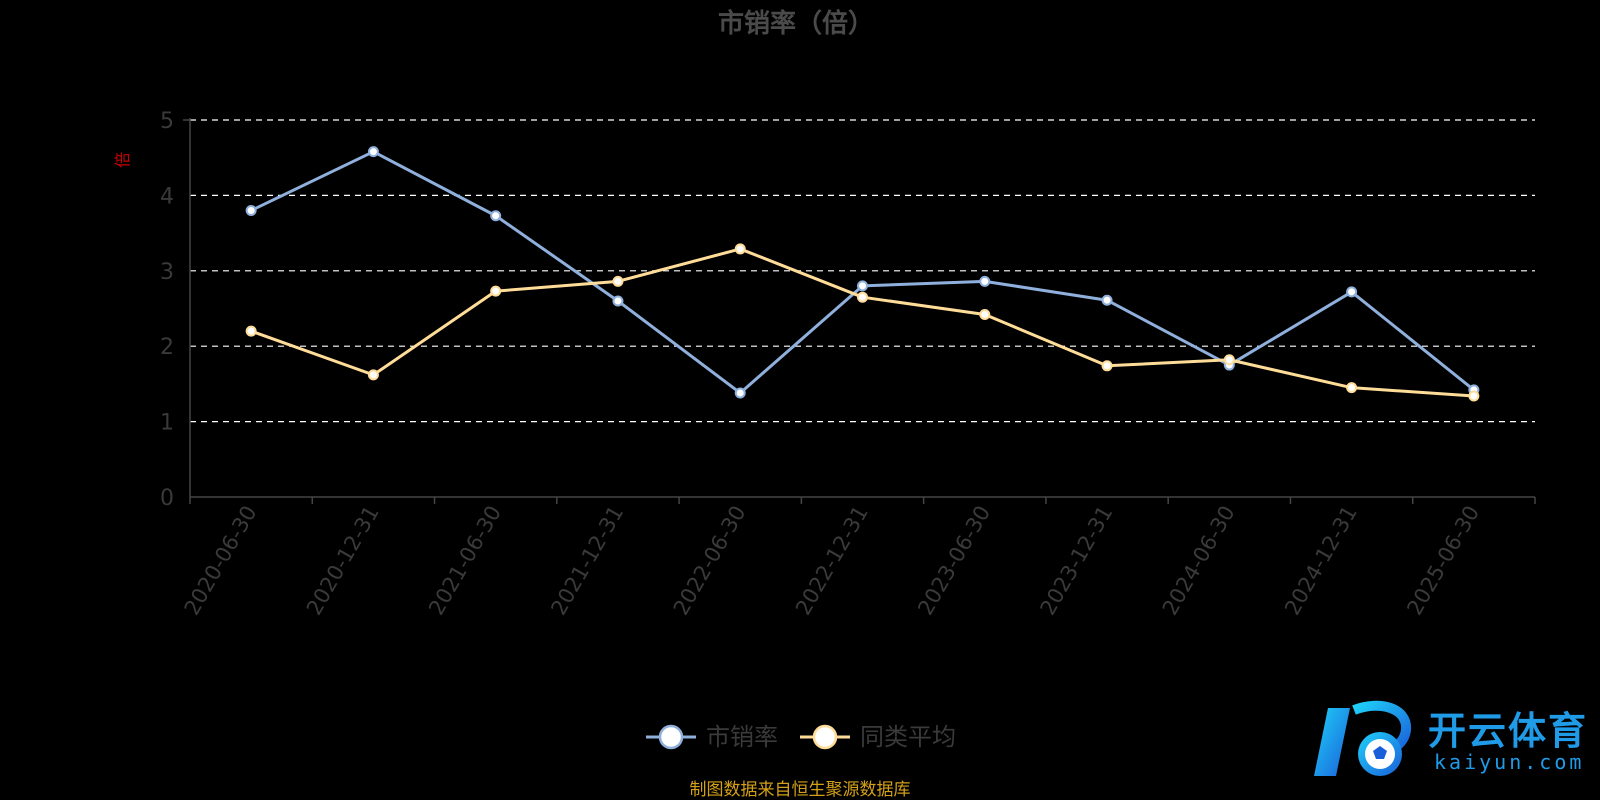 The image size is (1600, 800). What do you see at coordinates (742, 737) in the screenshot?
I see `legend-label: 市销率` at bounding box center [742, 737].